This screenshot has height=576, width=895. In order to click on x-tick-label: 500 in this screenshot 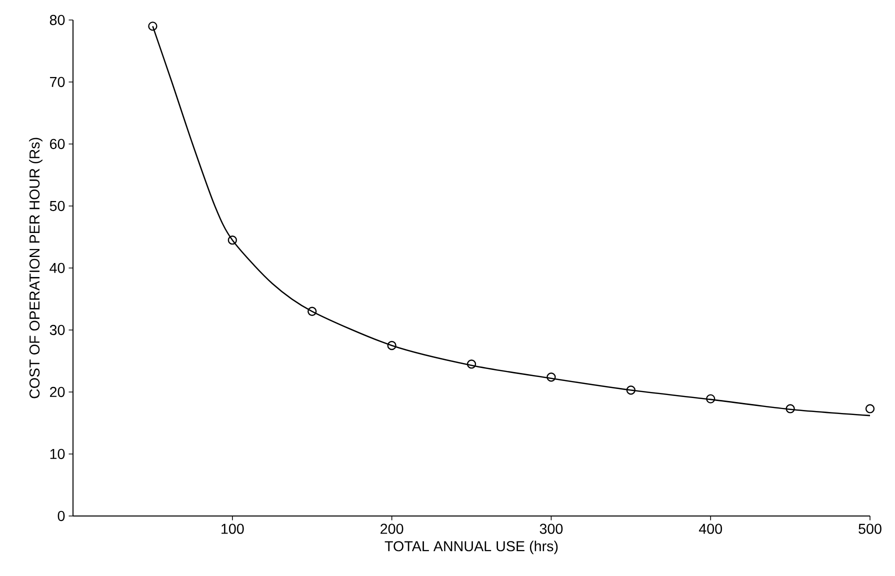, I will do `click(870, 529)`.